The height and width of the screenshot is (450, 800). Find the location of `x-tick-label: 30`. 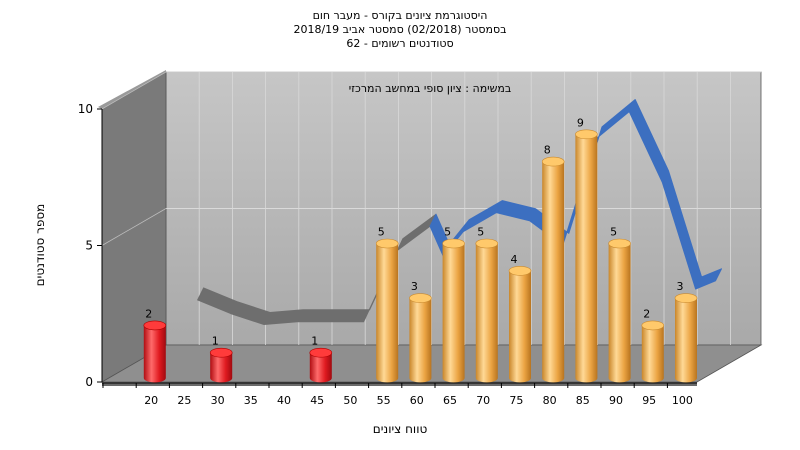

x-tick-label: 30 is located at coordinates (218, 400).